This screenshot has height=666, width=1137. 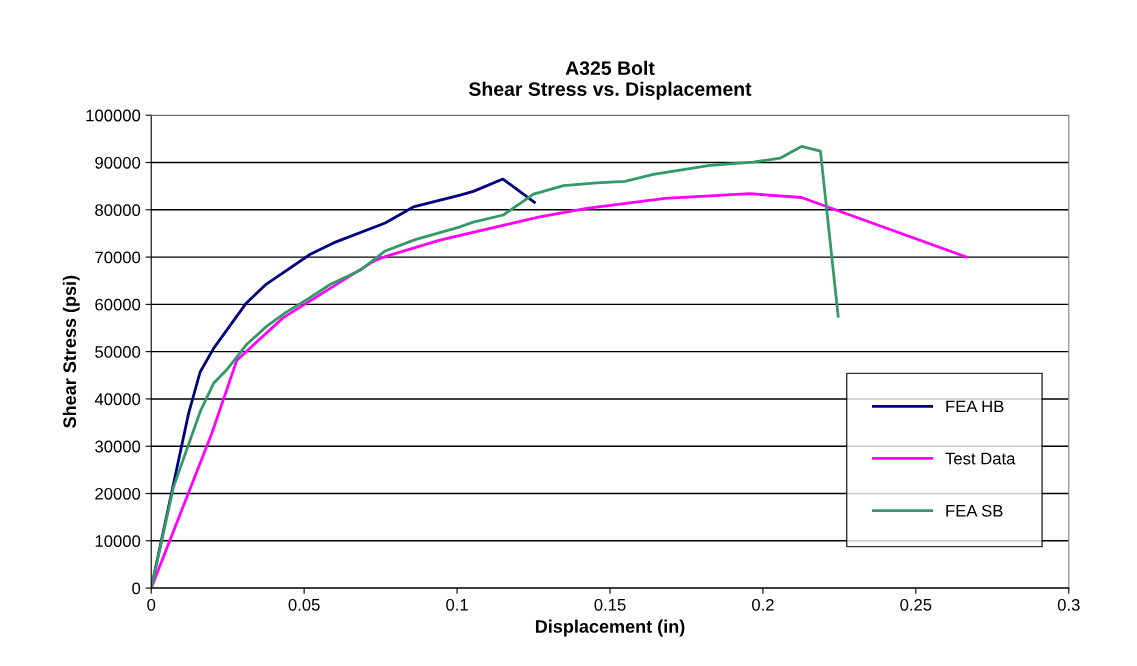 I want to click on x-axis-title: Displacement (in), so click(x=610, y=628).